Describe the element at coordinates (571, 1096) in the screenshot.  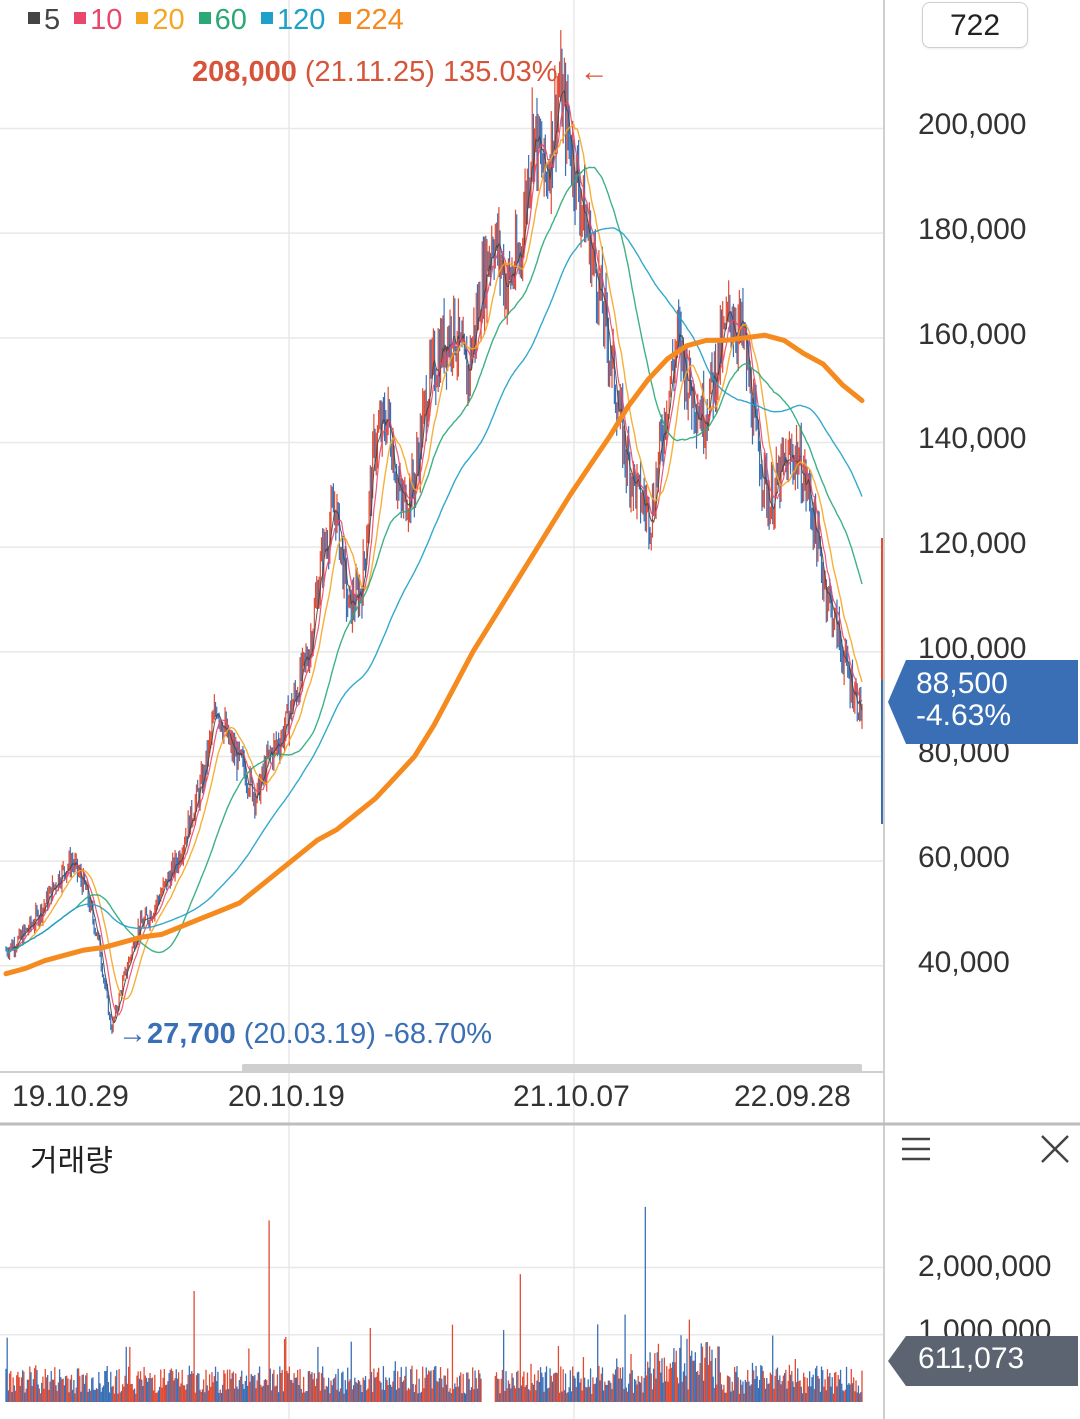
I see `x-tick-label: 21.10.07` at that location.